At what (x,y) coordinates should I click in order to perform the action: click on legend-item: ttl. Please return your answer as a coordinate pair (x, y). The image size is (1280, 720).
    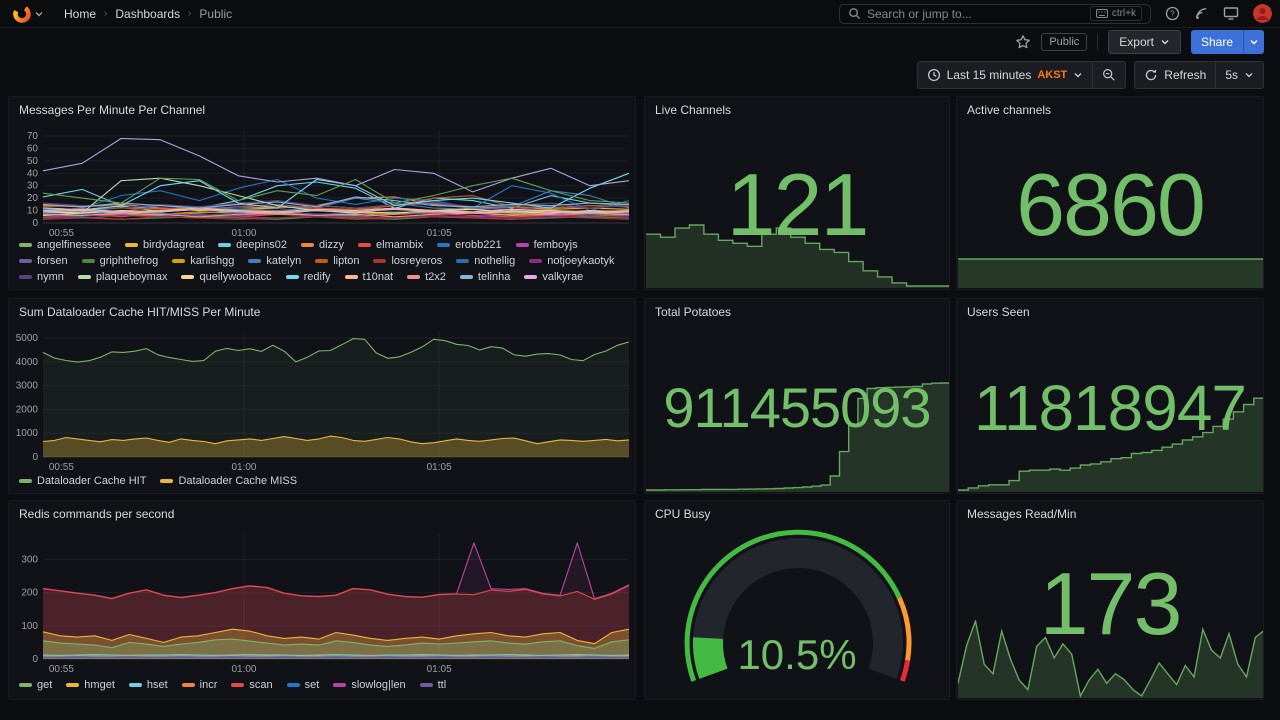
    Looking at the image, I should click on (432, 685).